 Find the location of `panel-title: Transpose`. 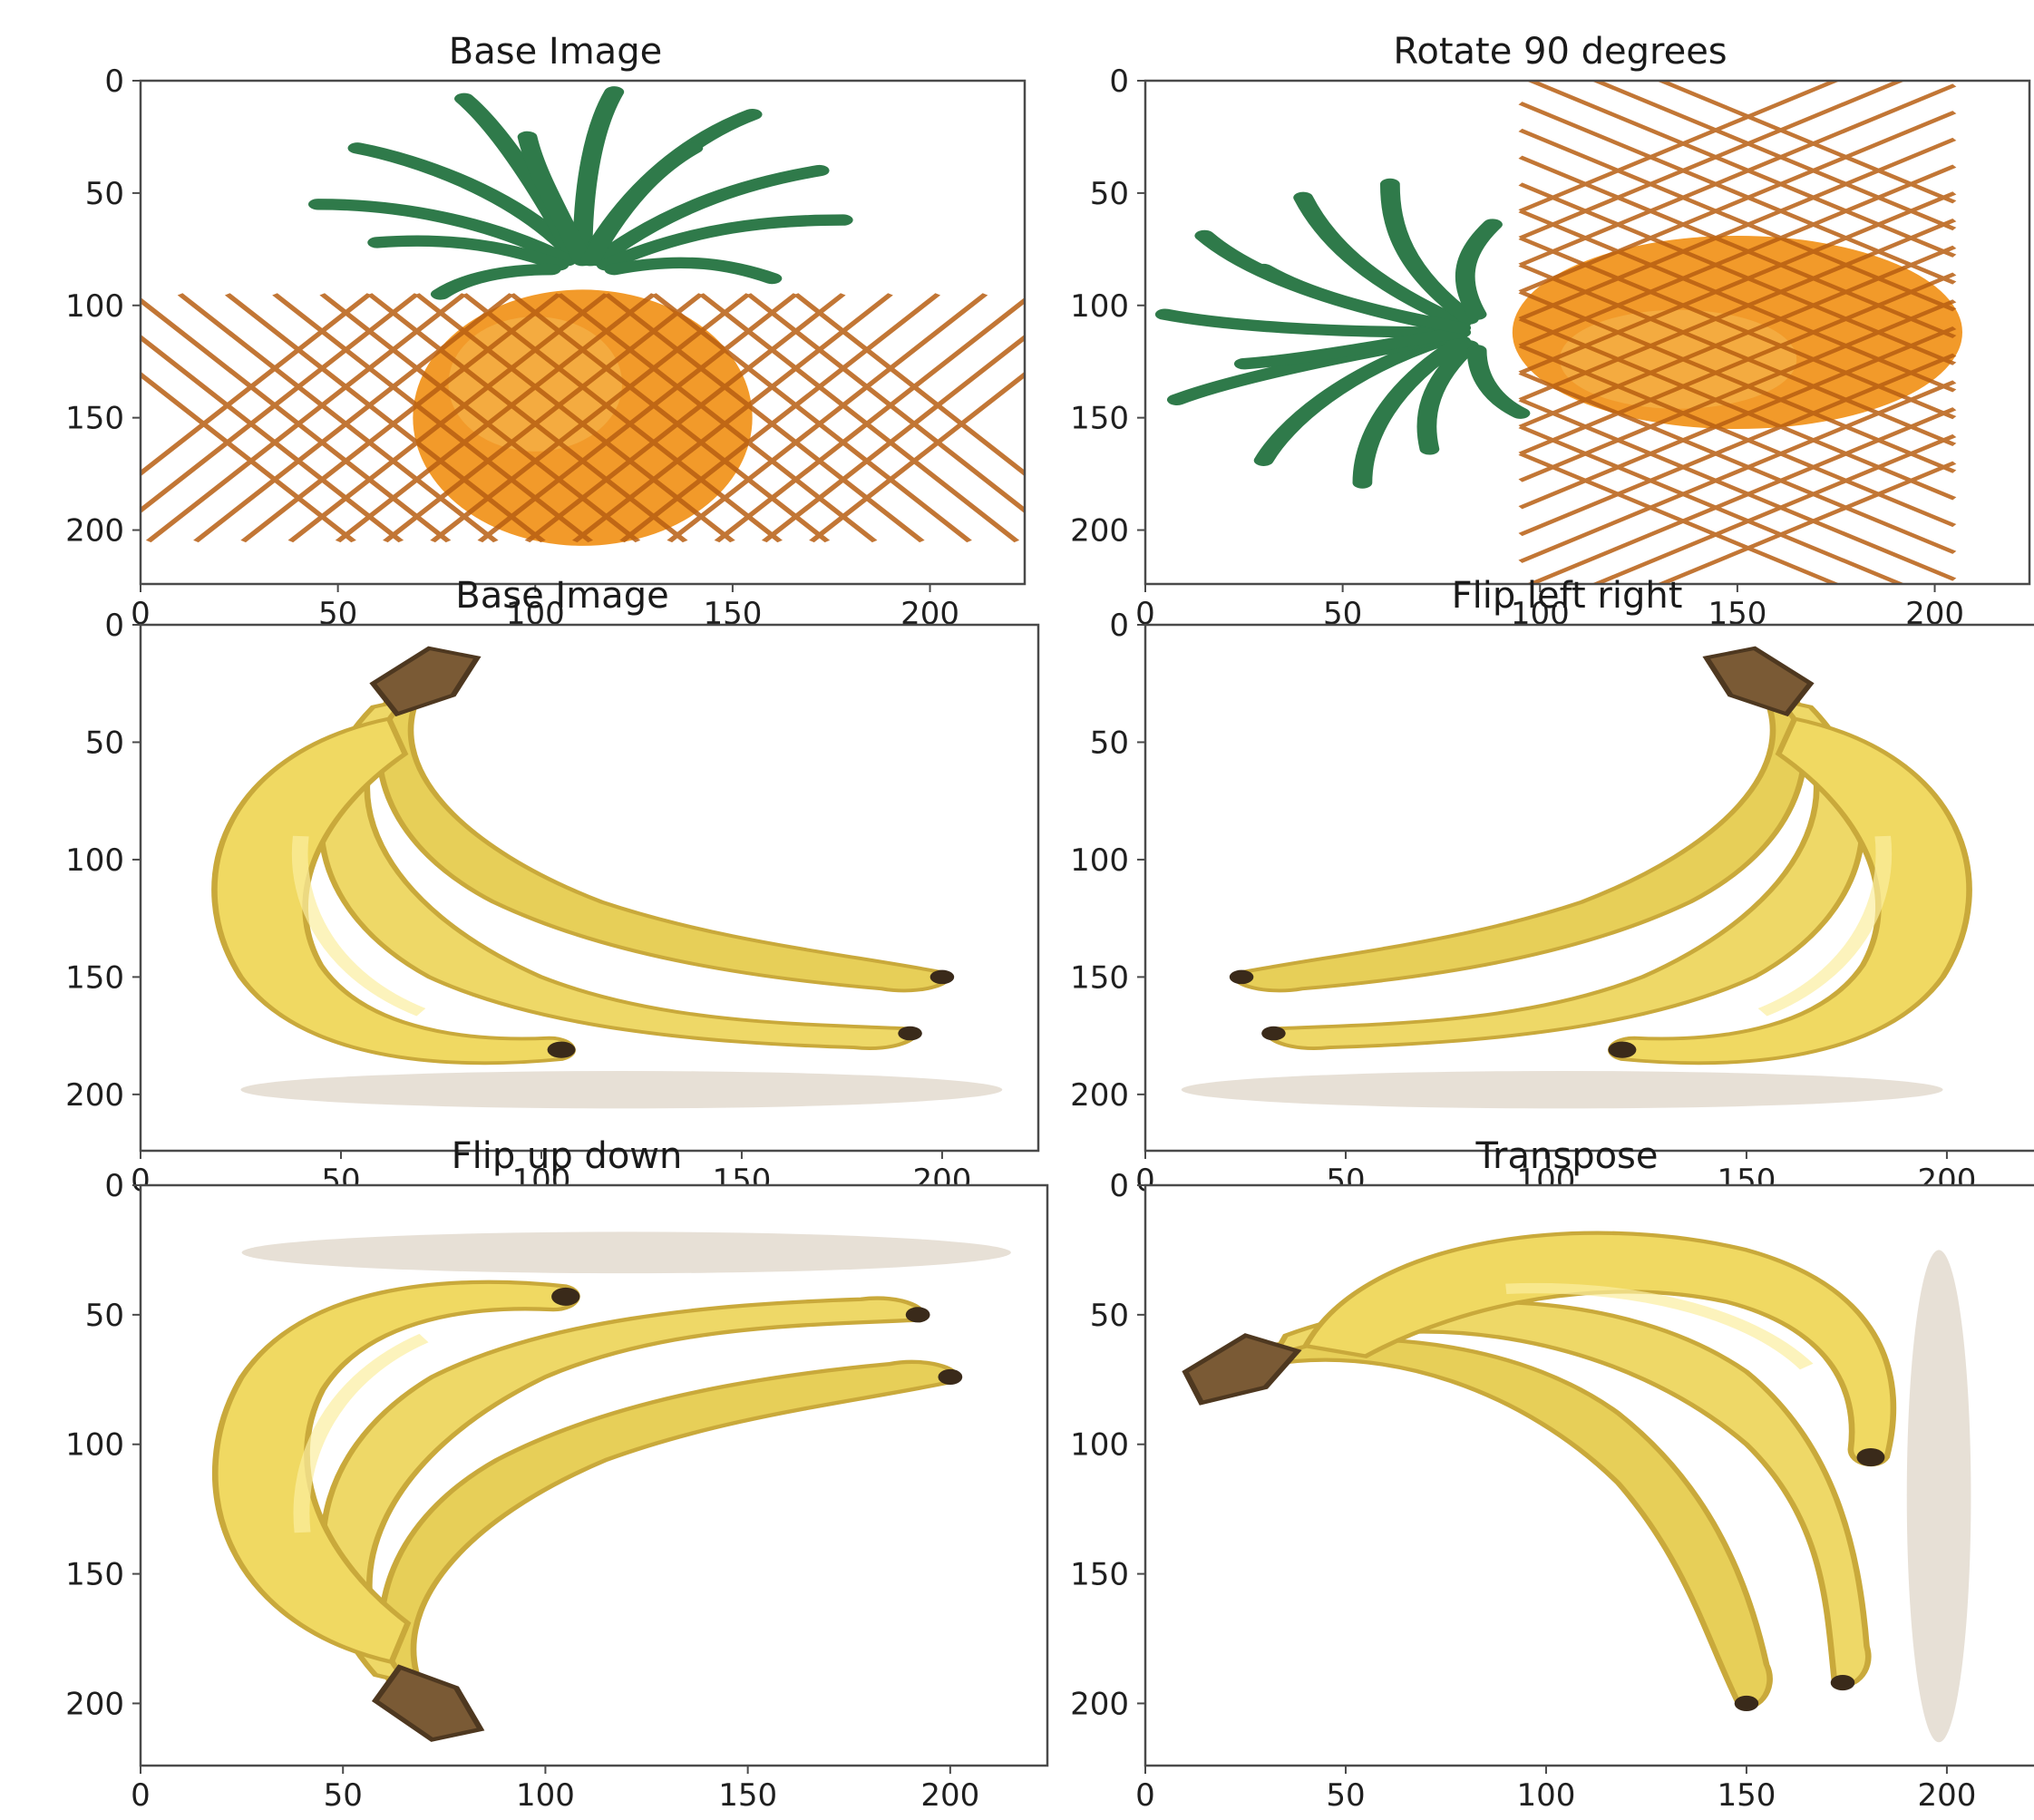

panel-title: Transpose is located at coordinates (1567, 1156).